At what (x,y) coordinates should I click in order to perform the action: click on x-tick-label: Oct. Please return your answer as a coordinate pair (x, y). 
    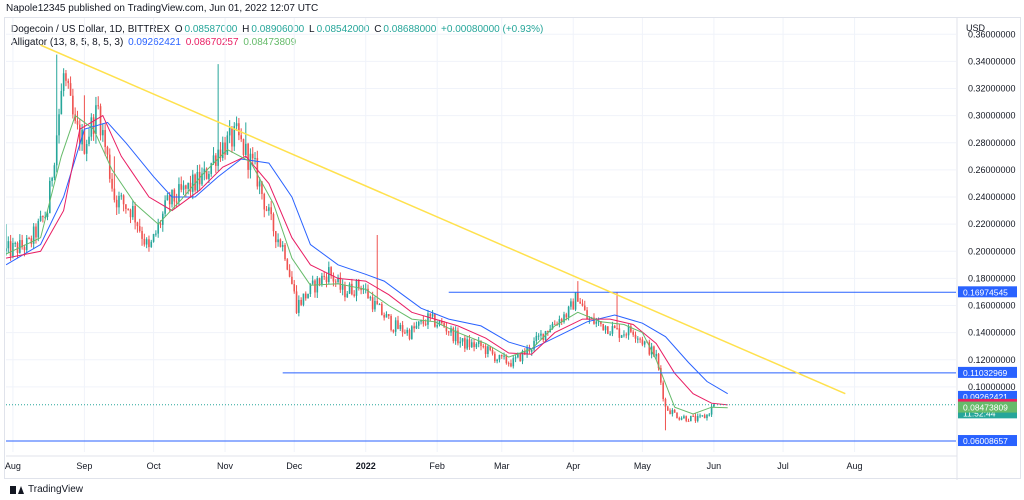
    Looking at the image, I should click on (154, 466).